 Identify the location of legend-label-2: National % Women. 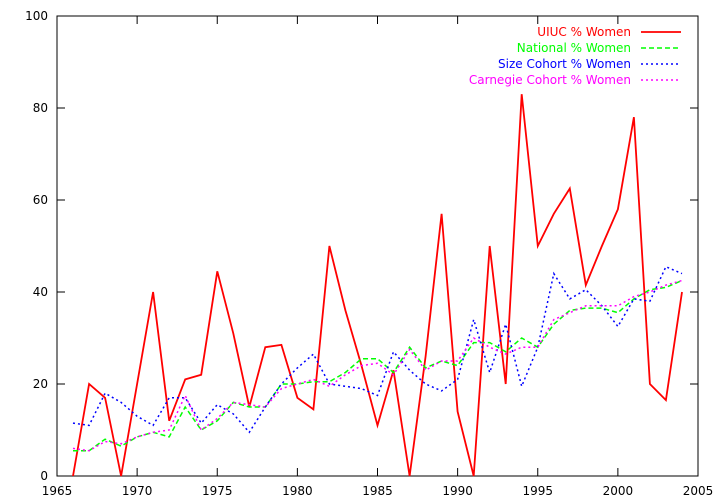
(574, 48).